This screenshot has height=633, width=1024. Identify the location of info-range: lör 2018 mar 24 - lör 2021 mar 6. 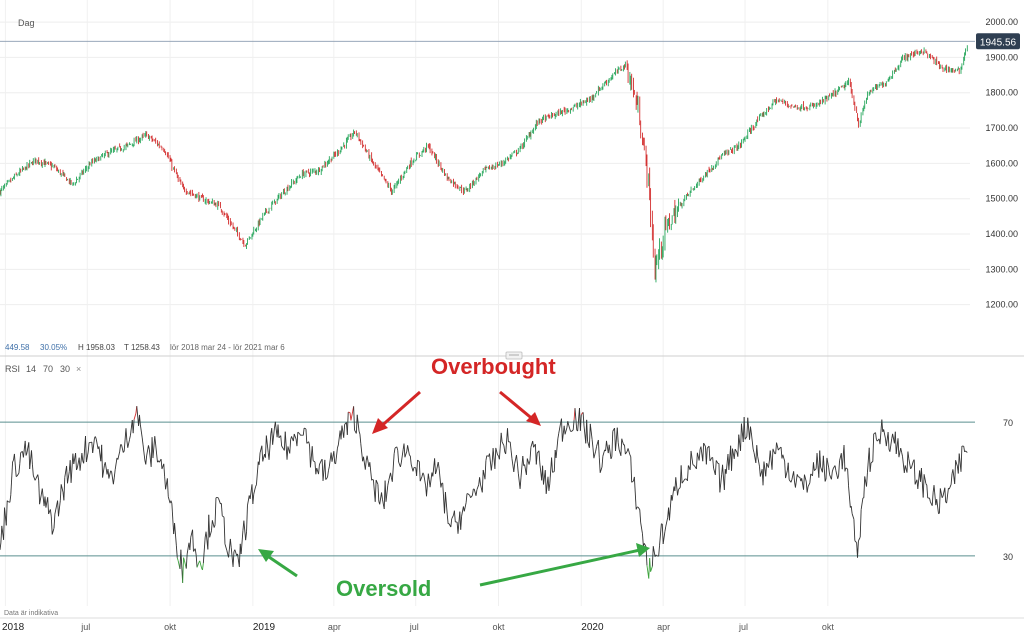
(227, 347).